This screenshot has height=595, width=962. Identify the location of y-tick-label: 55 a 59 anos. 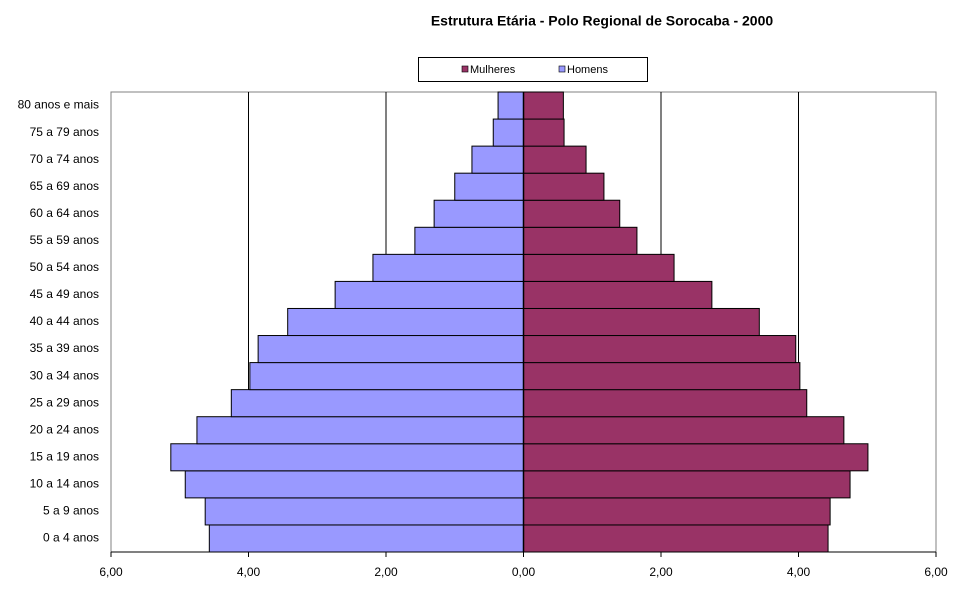
(64, 240).